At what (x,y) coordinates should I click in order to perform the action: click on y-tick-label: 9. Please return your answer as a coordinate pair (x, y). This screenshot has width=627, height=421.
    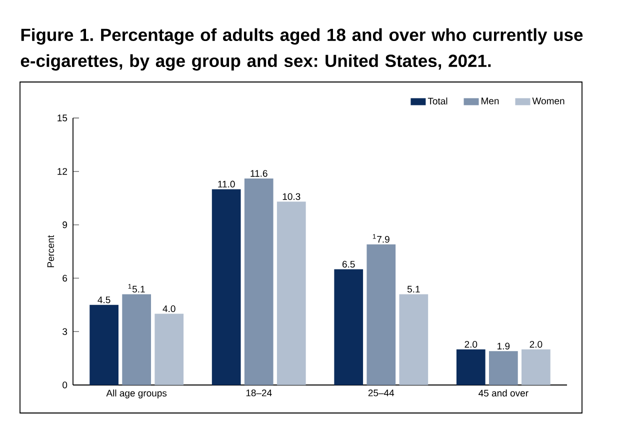
    Looking at the image, I should click on (65, 224).